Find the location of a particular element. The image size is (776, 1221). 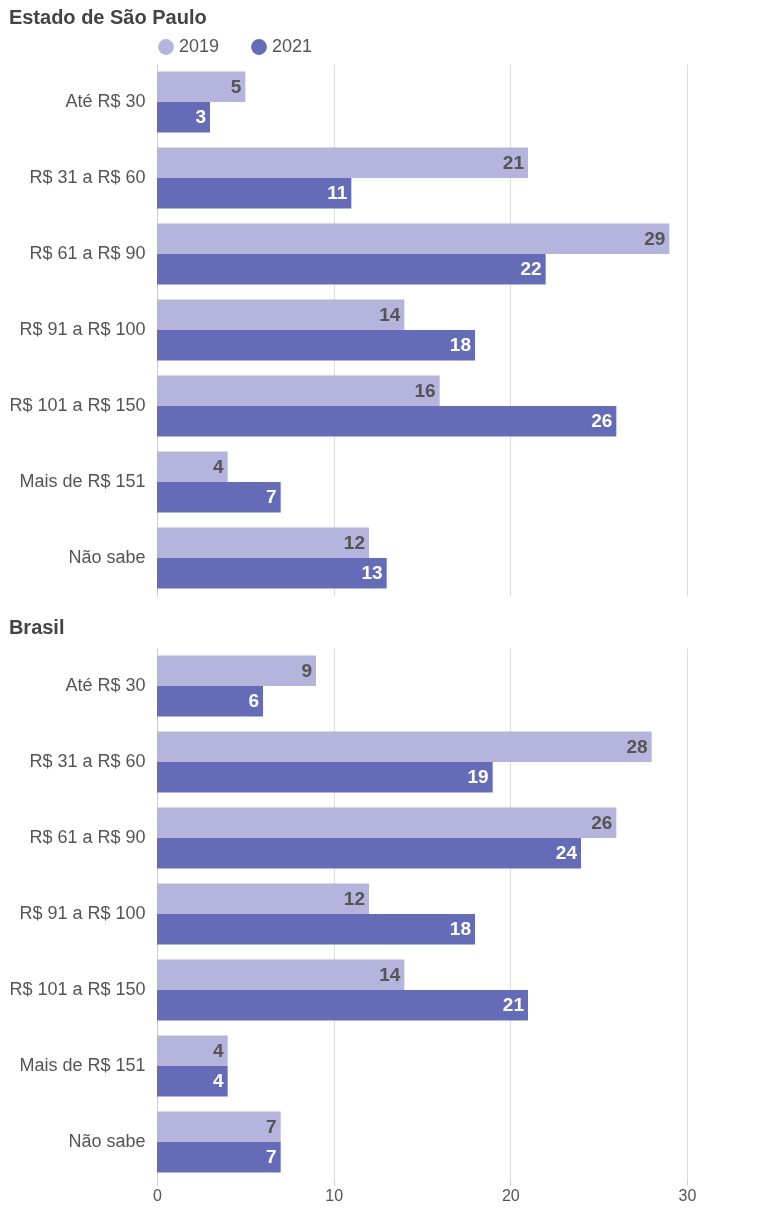

data-label: 5 is located at coordinates (236, 86).